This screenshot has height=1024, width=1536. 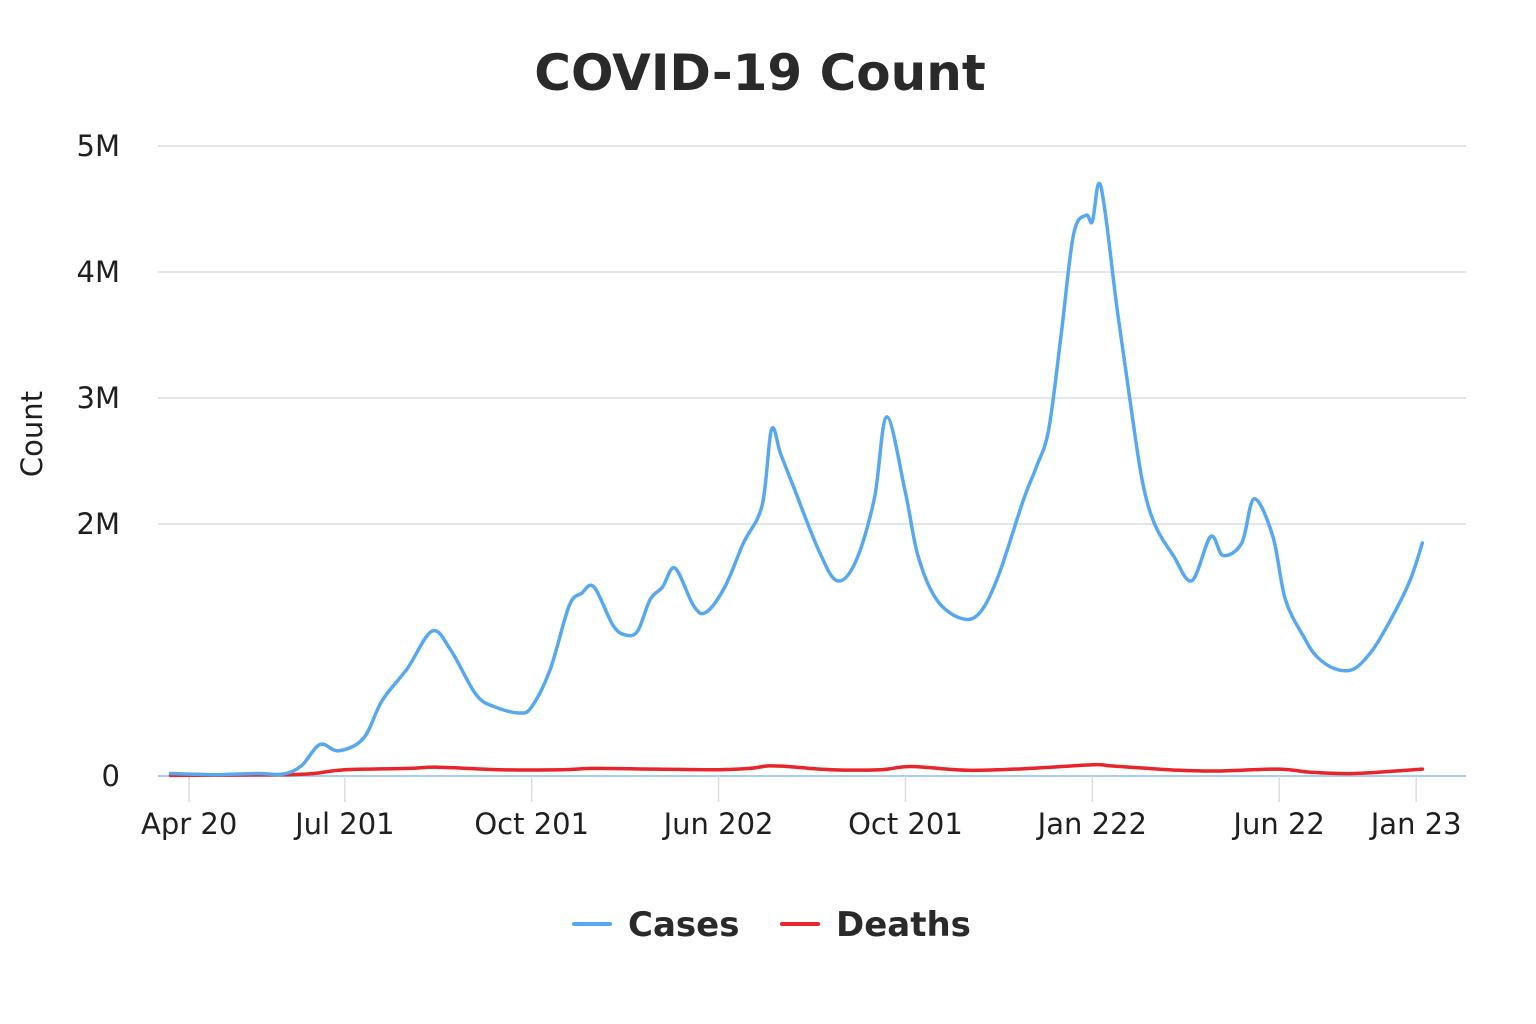 I want to click on chart-title: COVID-19 Count, so click(x=759, y=73).